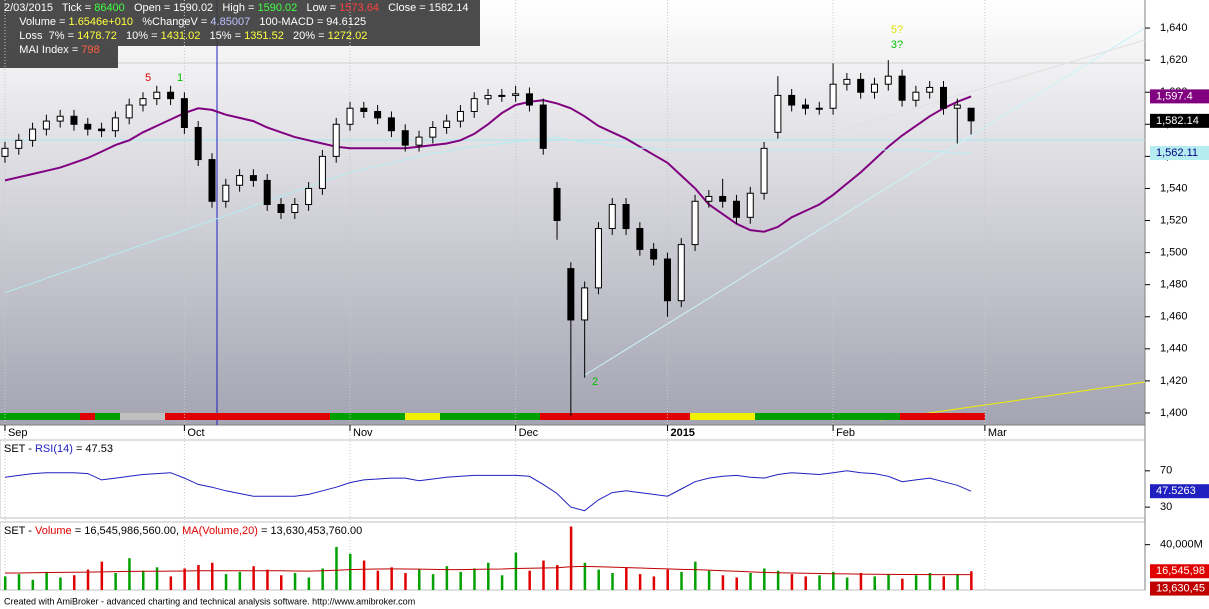 The height and width of the screenshot is (609, 1209). What do you see at coordinates (573, 556) in the screenshot?
I see `volume-panel` at bounding box center [573, 556].